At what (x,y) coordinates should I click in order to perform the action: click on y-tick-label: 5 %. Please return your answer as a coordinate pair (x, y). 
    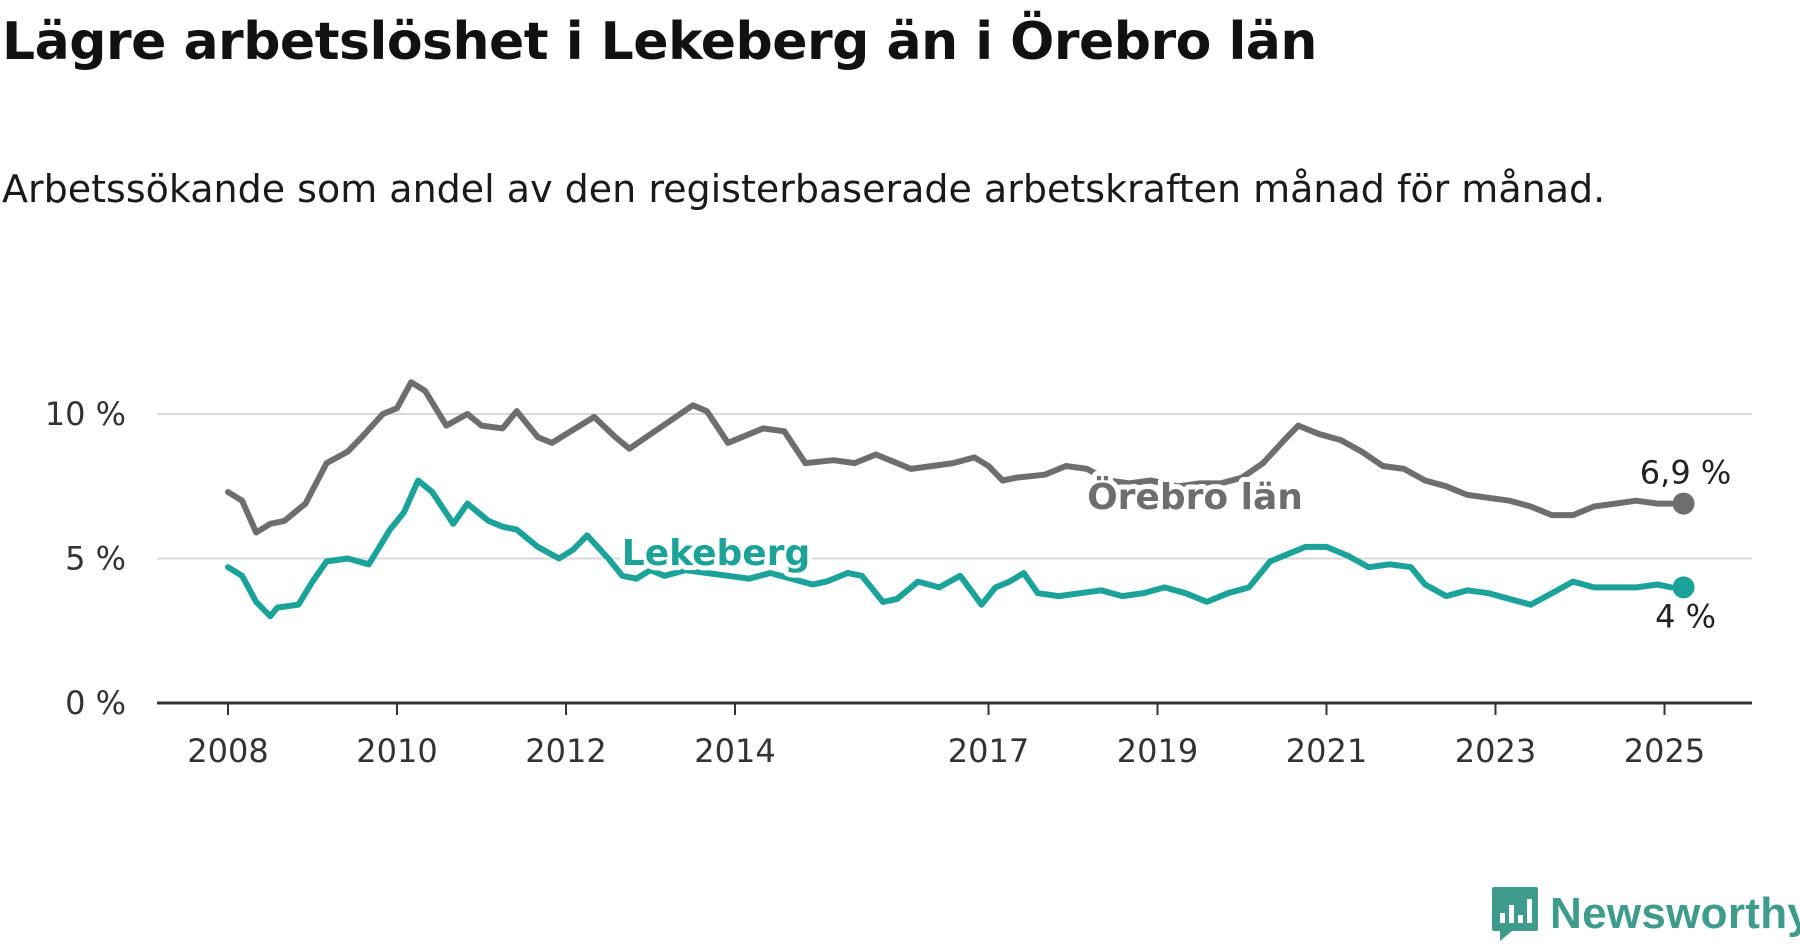
    Looking at the image, I should click on (95, 559).